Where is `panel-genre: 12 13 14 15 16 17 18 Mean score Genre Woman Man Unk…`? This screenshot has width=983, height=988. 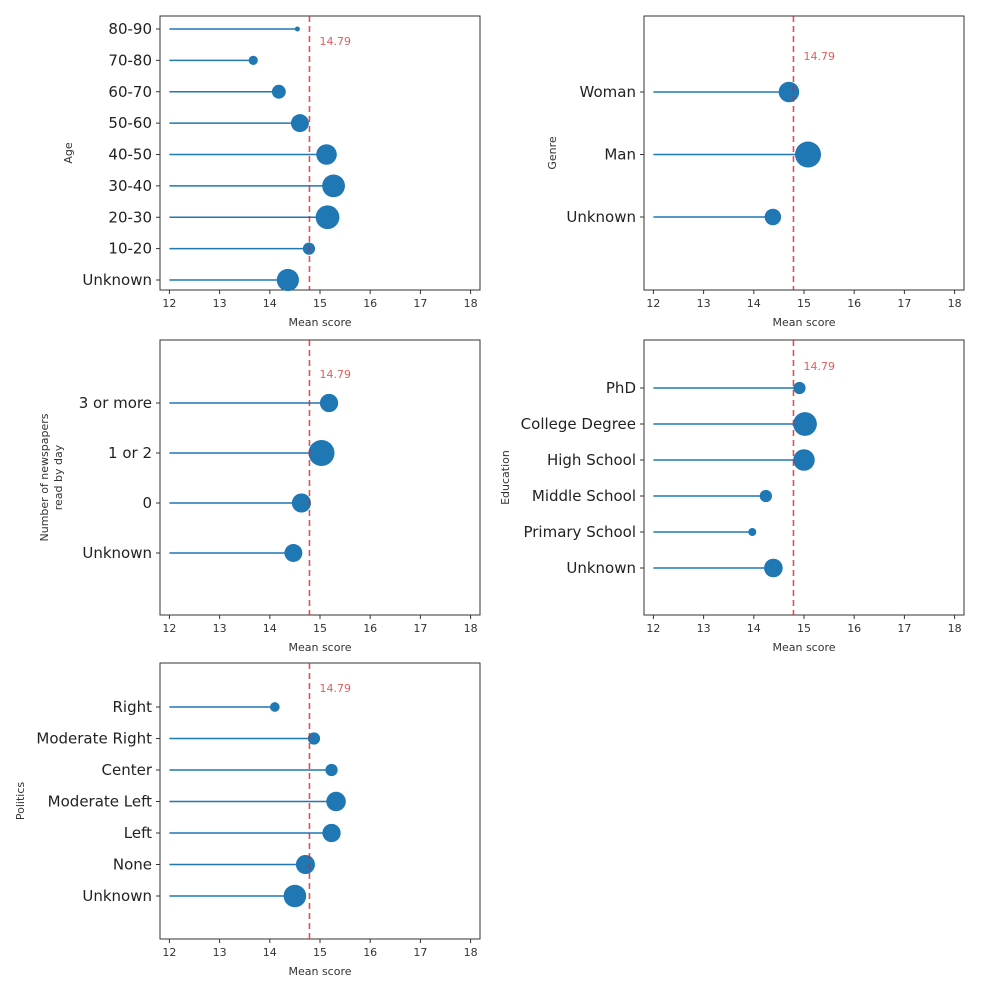 panel-genre: 12 13 14 15 16 17 18 Mean score Genre Woman Man Unk… is located at coordinates (755, 172).